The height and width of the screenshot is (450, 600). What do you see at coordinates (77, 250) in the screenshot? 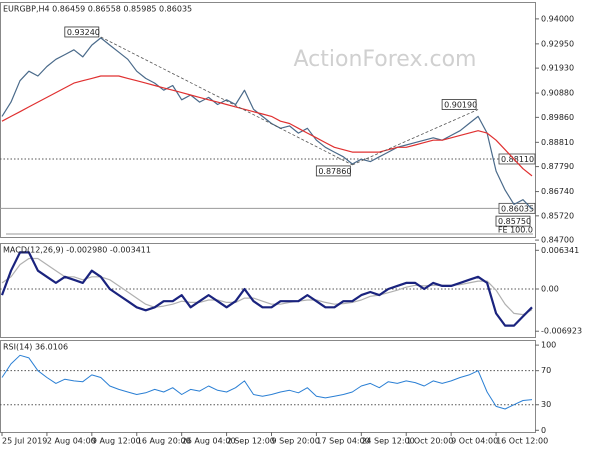
I see `panel-title: MACD(12,26,9) -0.002980 -0.003411` at bounding box center [77, 250].